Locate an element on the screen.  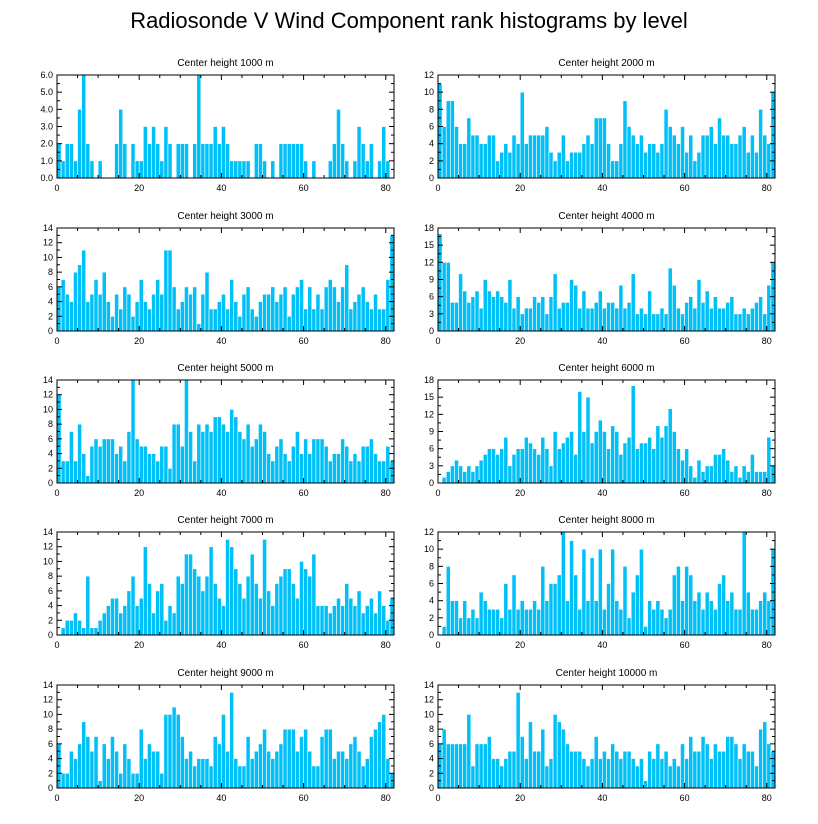
y-tick-label: 0 is located at coordinates (50, 635).